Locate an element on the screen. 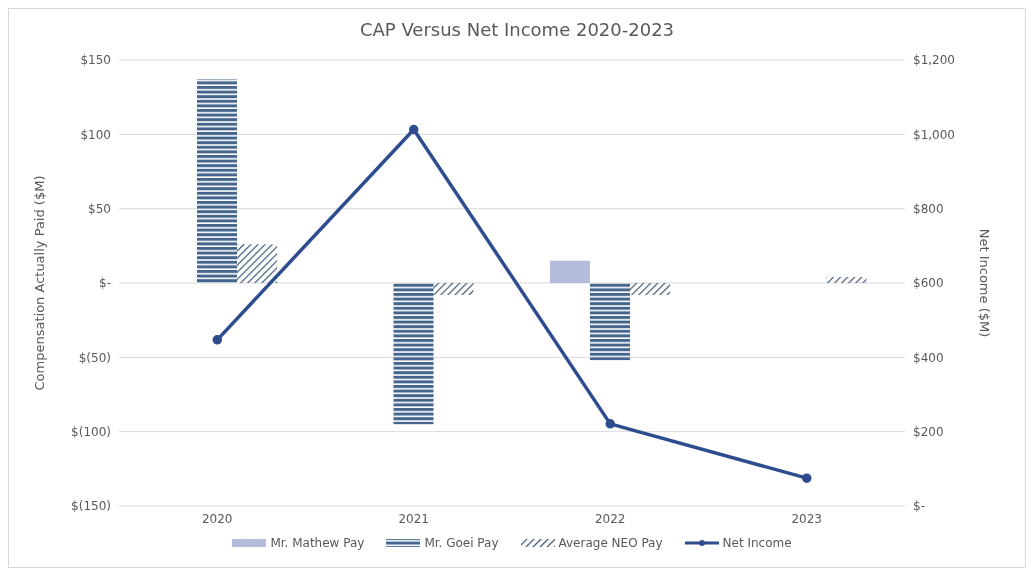 The width and height of the screenshot is (1034, 575). y2-axis-title: Net Income ($M) is located at coordinates (985, 283).